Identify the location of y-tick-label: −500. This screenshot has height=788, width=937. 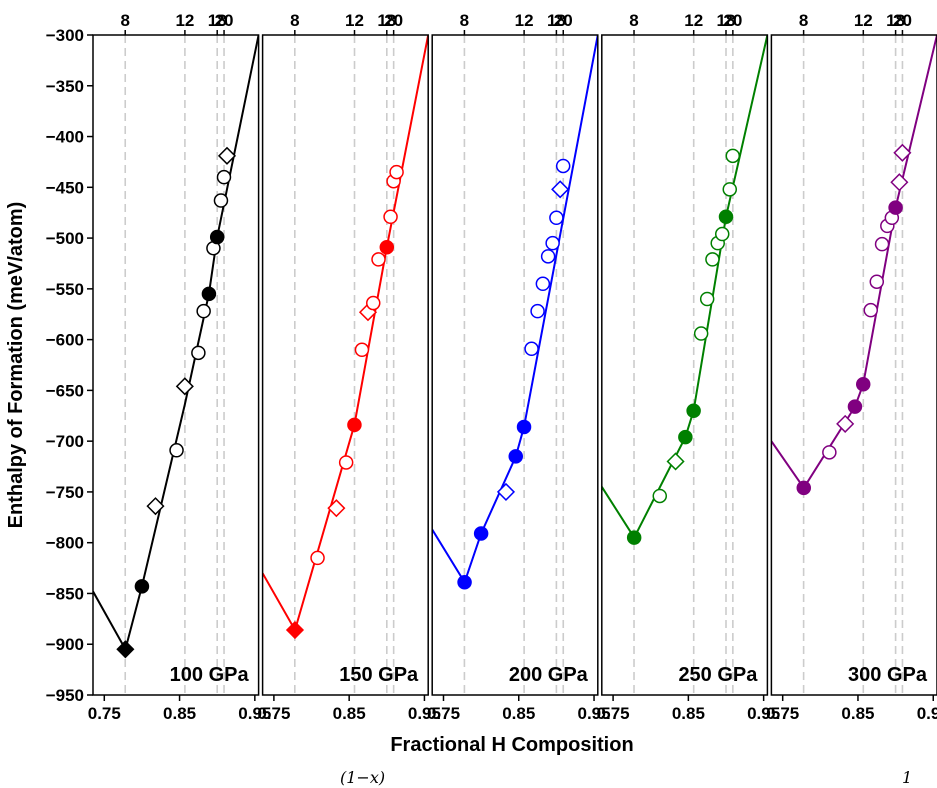
(65, 238).